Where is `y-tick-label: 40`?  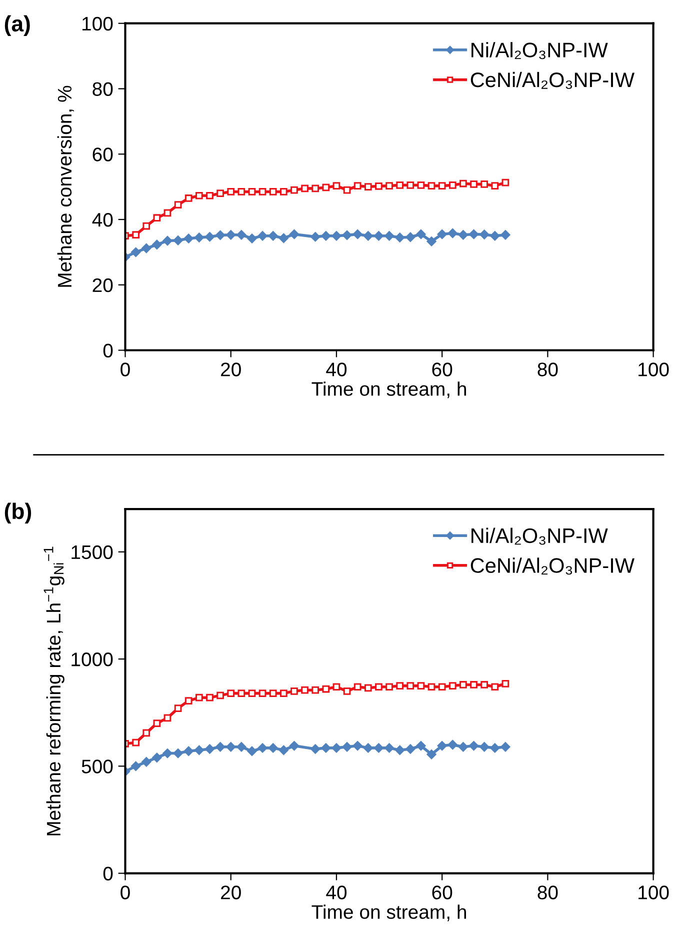
y-tick-label: 40 is located at coordinates (102, 219).